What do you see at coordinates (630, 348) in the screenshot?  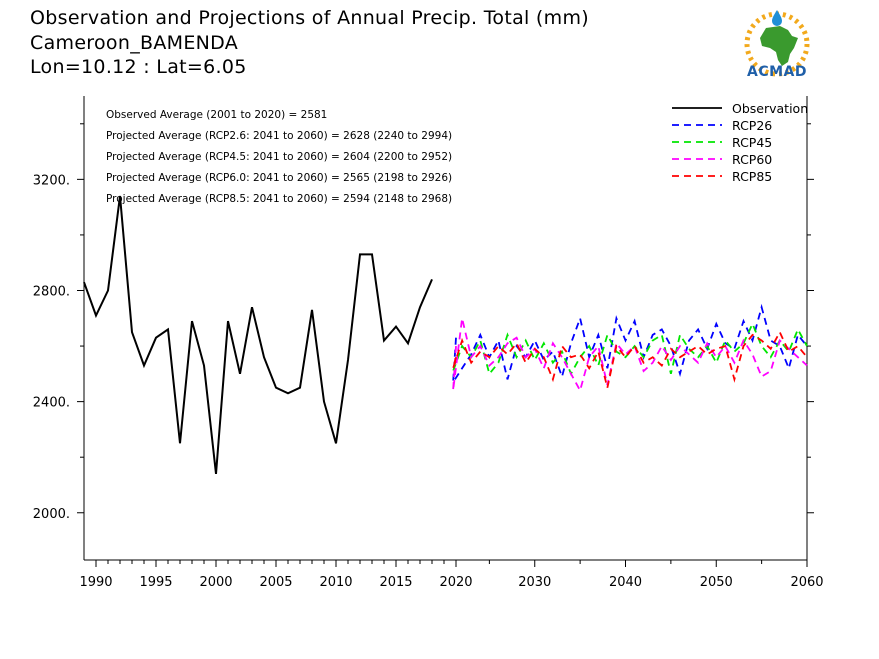 I see `series-line-rcp45` at bounding box center [630, 348].